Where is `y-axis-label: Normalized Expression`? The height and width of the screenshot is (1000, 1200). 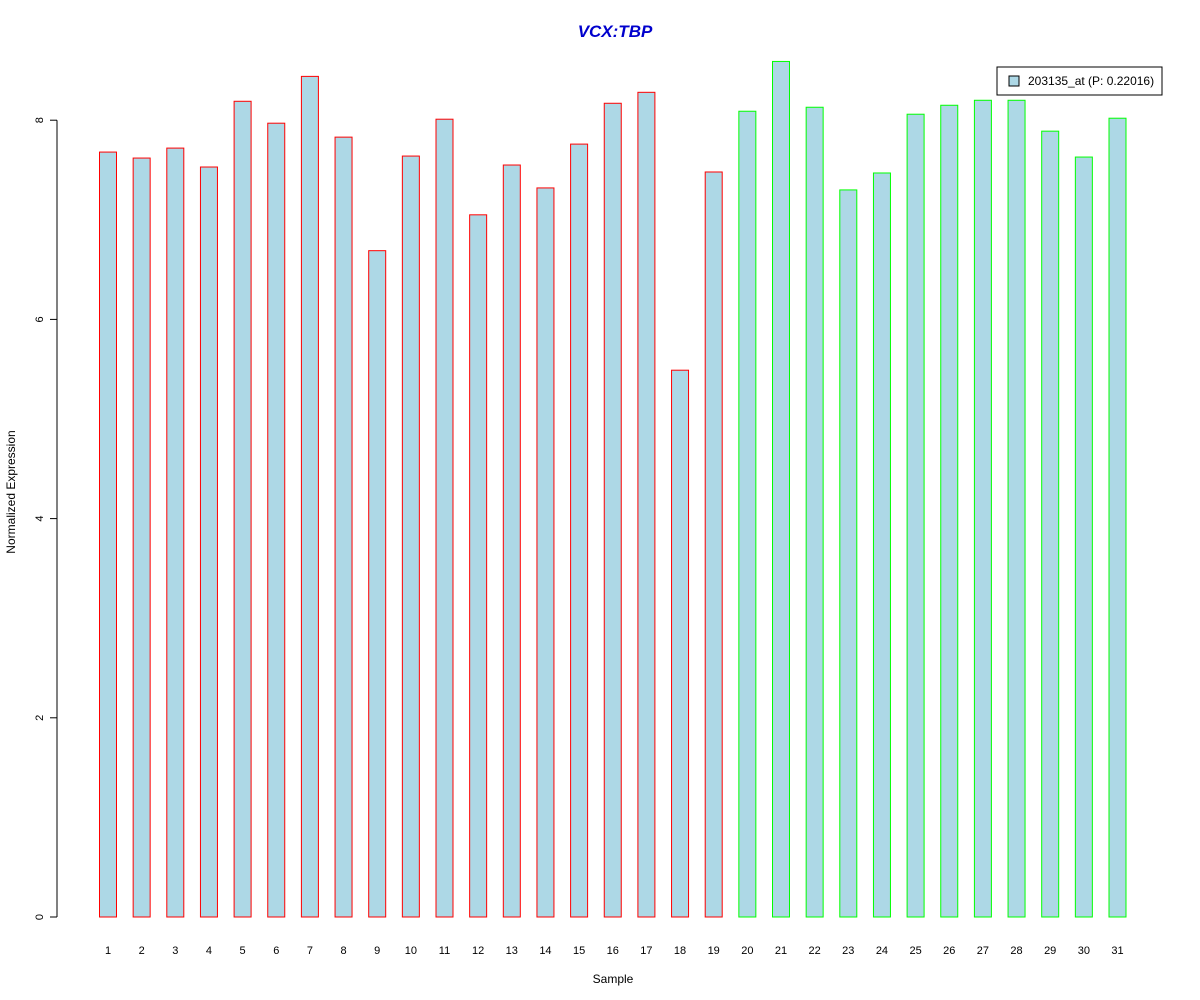
y-axis-label: Normalized Expression is located at coordinates (11, 491).